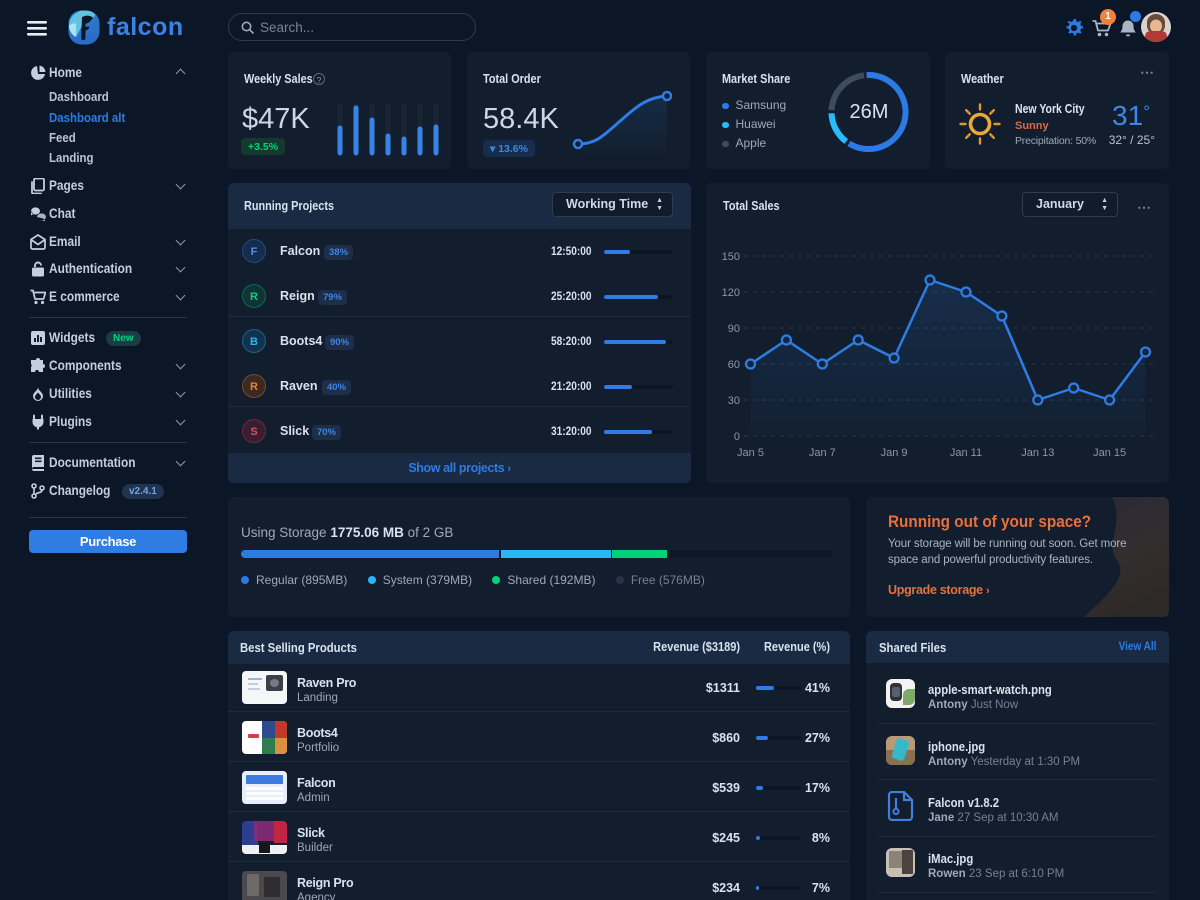 Image resolution: width=1200 pixels, height=900 pixels. What do you see at coordinates (1037, 453) in the screenshot?
I see `svg-text: Jan 13` at bounding box center [1037, 453].